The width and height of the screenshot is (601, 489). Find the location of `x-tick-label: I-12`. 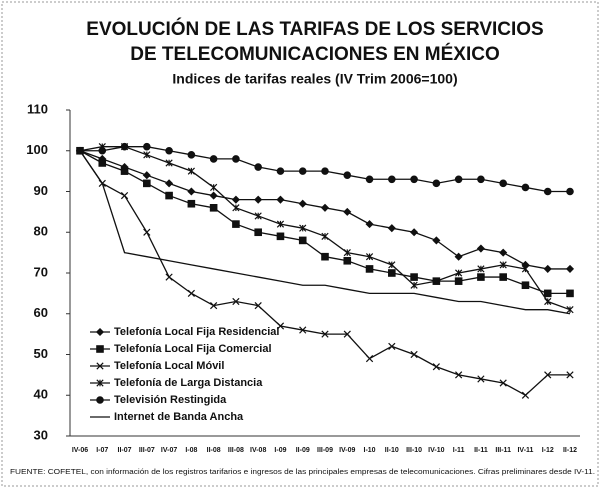

x-tick-label: I-12 is located at coordinates (548, 450).